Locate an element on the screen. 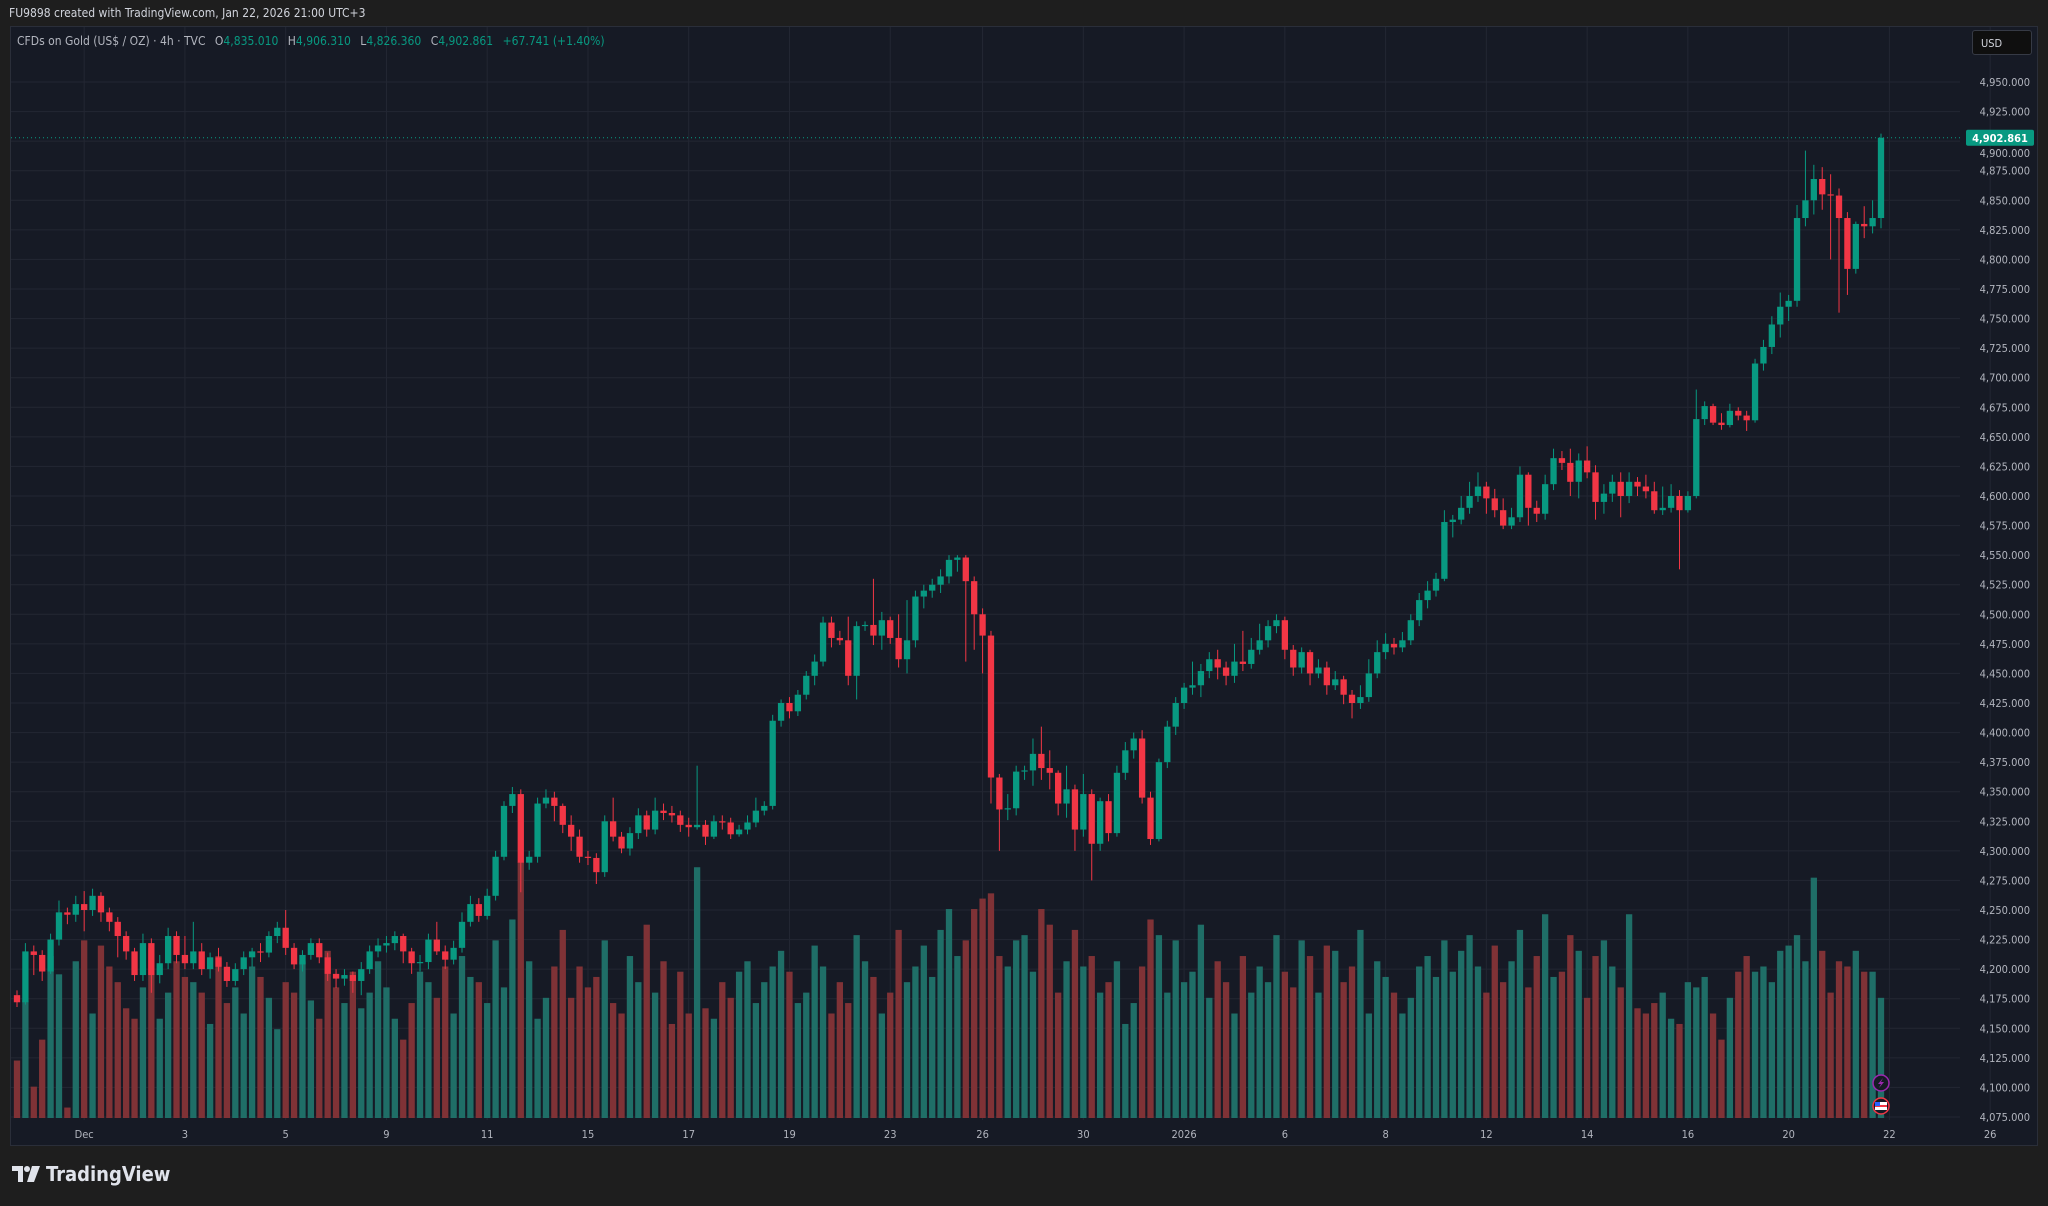  price-tick-label: 4,700.000 is located at coordinates (2005, 378).